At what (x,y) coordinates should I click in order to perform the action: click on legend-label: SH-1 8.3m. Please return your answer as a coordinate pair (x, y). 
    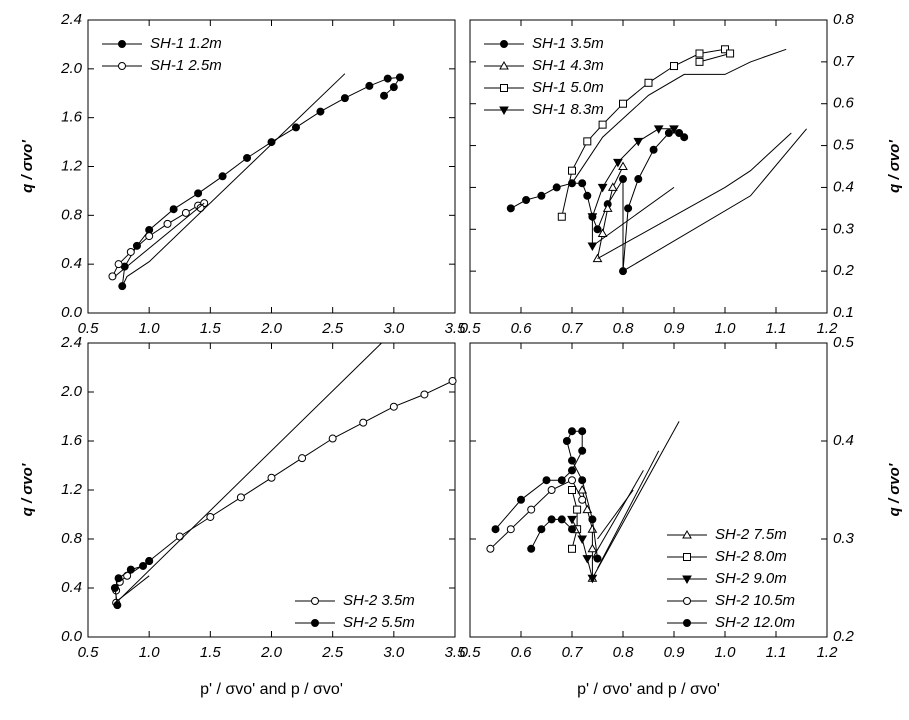
    Looking at the image, I should click on (568, 109).